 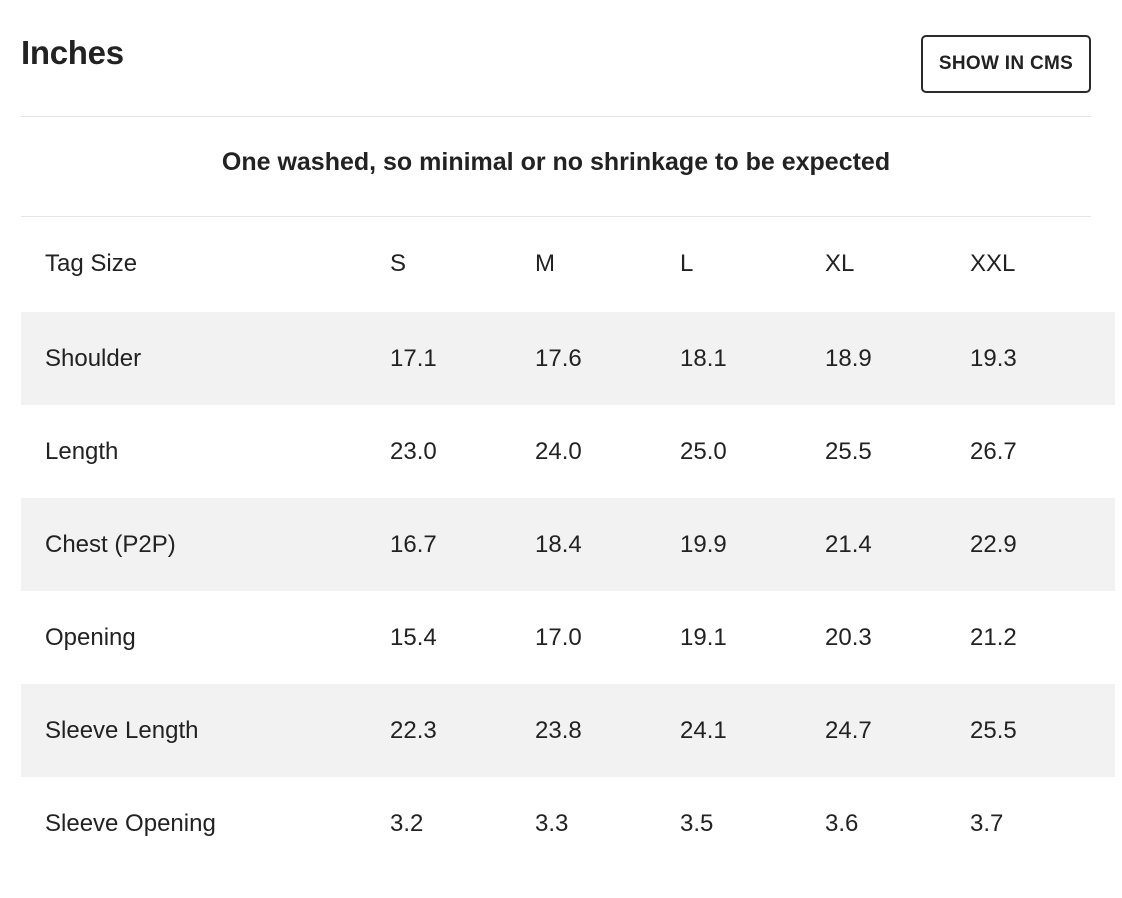 I want to click on table-row: Sleeve Opening 3.2 3.3 3.5 3.6 3.7, so click(x=568, y=823).